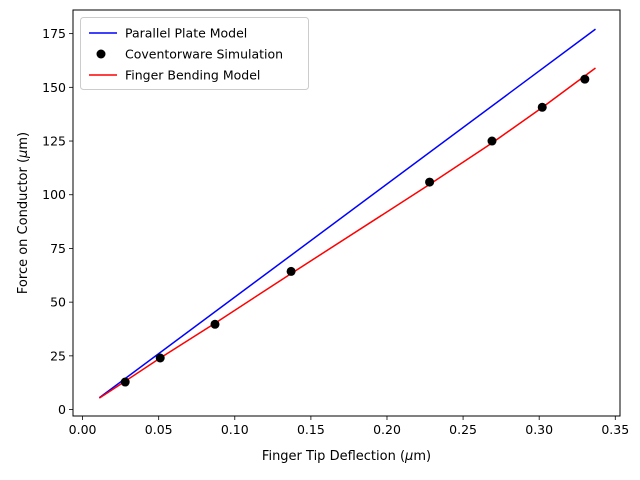  Describe the element at coordinates (349, 426) in the screenshot. I see `x-axis: 0.00 0.05 0.10 0.15 0.20 0.25 0.30 0.35` at that location.